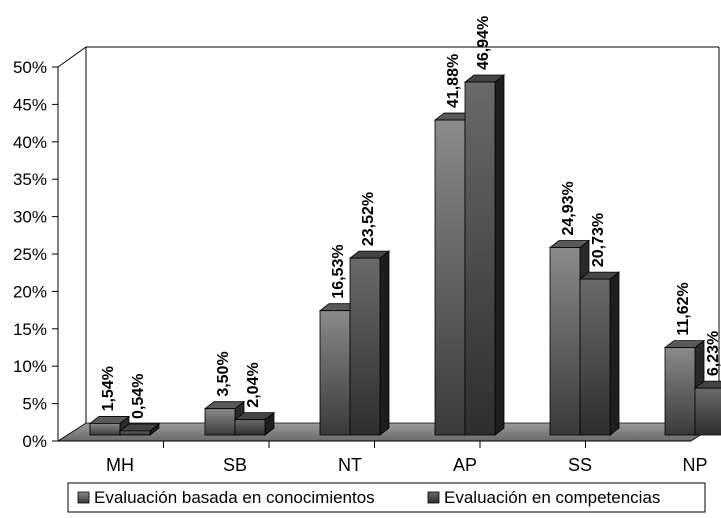  I want to click on y-tick-label: 5%, so click(34, 404).